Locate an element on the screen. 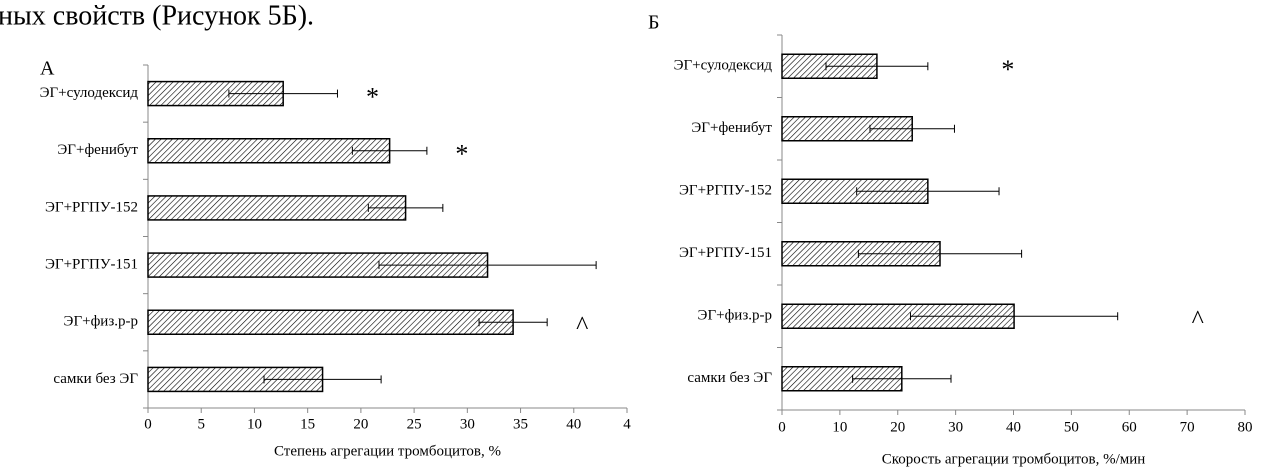 Image resolution: width=1274 pixels, height=468 pixels. x-axis-title: Скорость агрегации тромбоцитов, %/мин is located at coordinates (1014, 459).